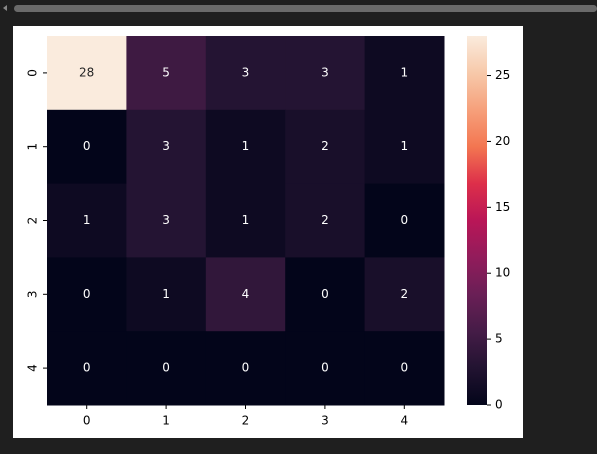 The width and height of the screenshot is (597, 454). Describe the element at coordinates (33, 221) in the screenshot. I see `y-tick-label: 2` at that location.